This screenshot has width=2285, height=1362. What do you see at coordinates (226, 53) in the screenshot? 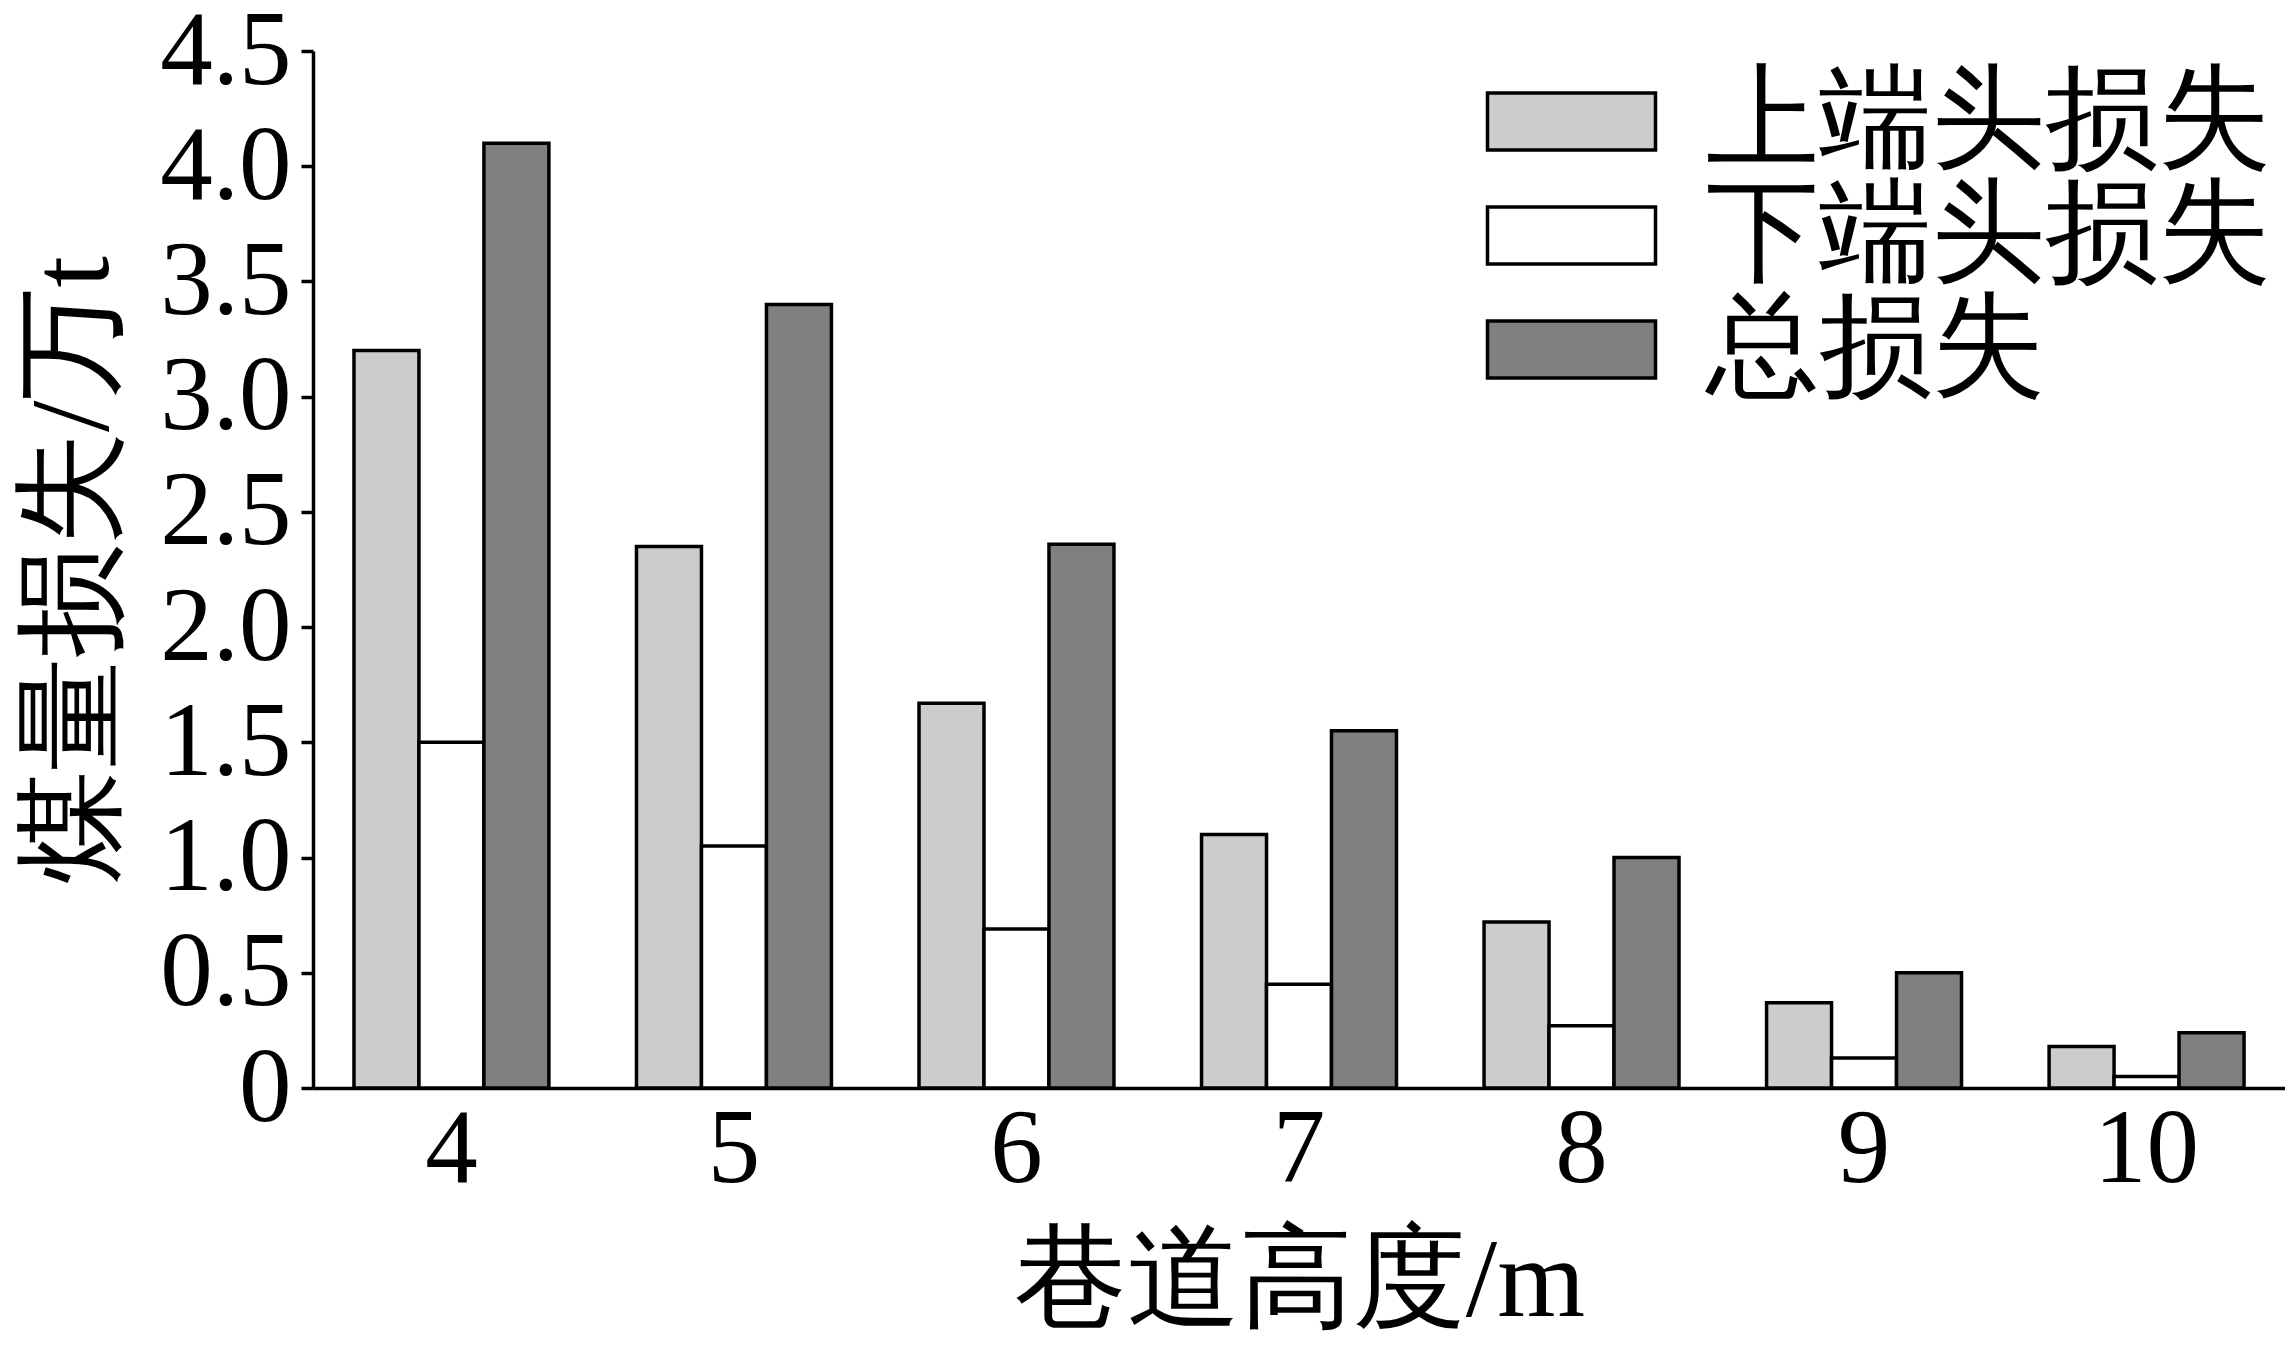
I see `y-tick-label: 4.5` at bounding box center [226, 53].